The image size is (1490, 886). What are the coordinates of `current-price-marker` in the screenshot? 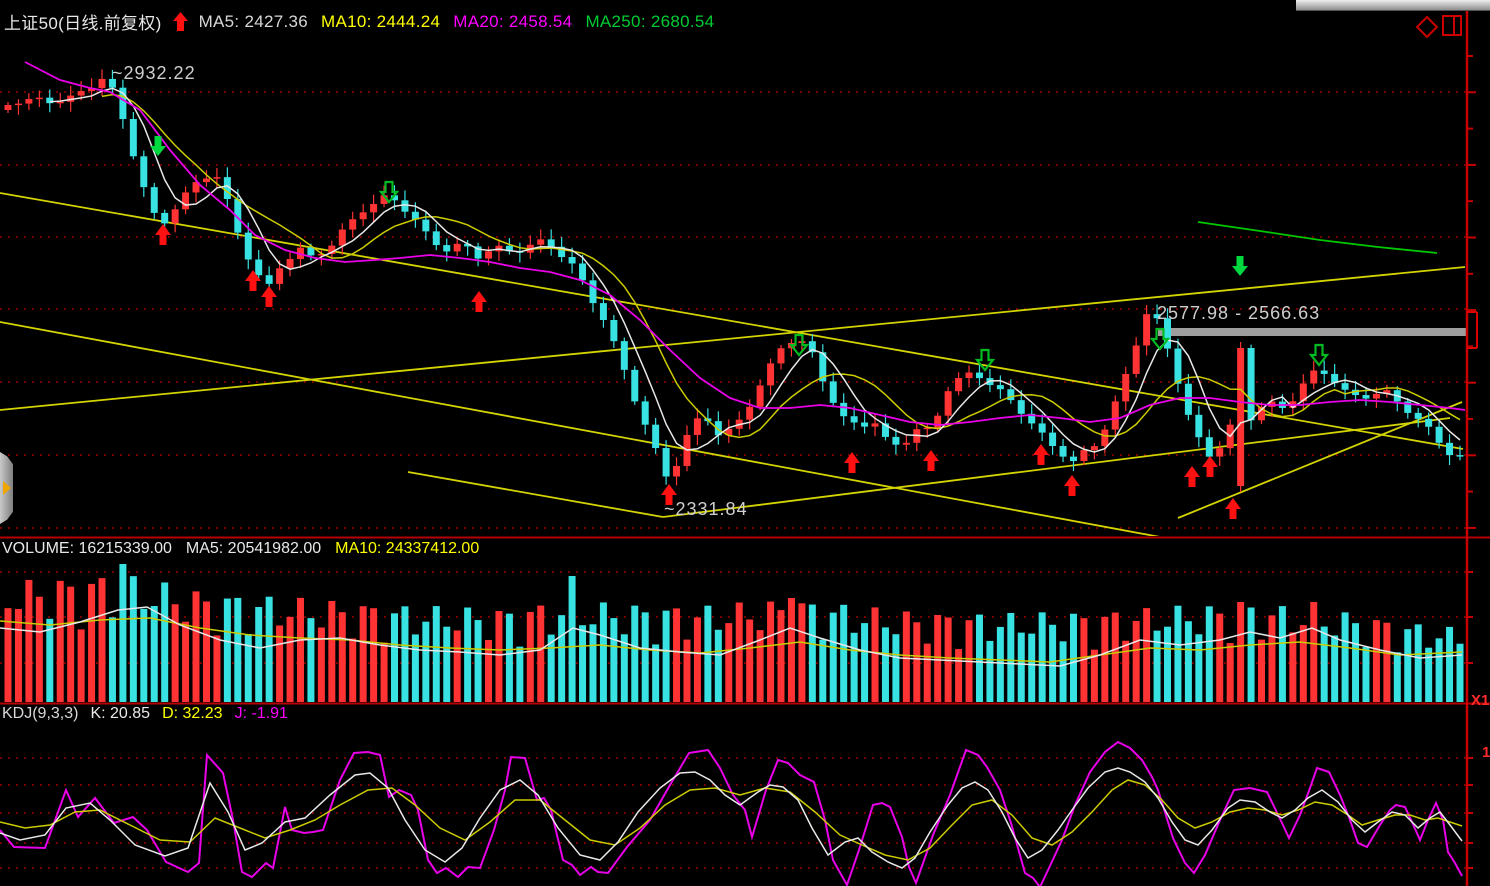 It's located at (1472, 330).